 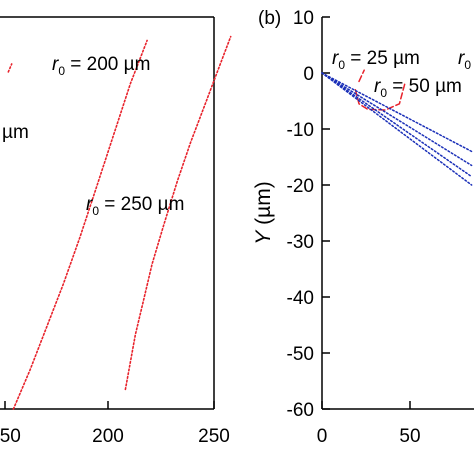 What do you see at coordinates (409, 436) in the screenshot?
I see `panel-b-x-tick-label: 50` at bounding box center [409, 436].